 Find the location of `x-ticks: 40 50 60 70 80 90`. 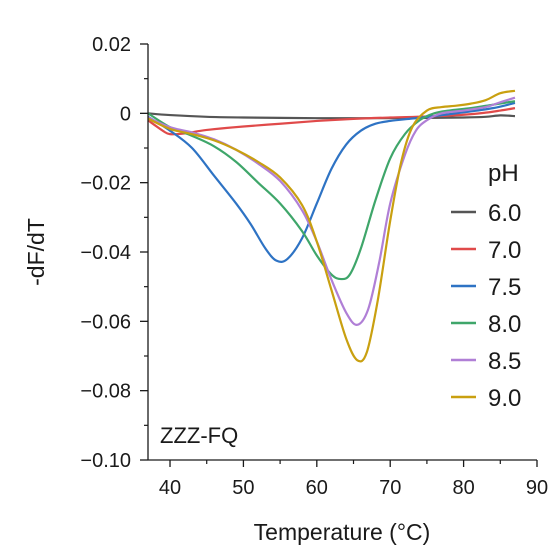

x-ticks: 40 50 60 70 80 90 is located at coordinates (353, 479).